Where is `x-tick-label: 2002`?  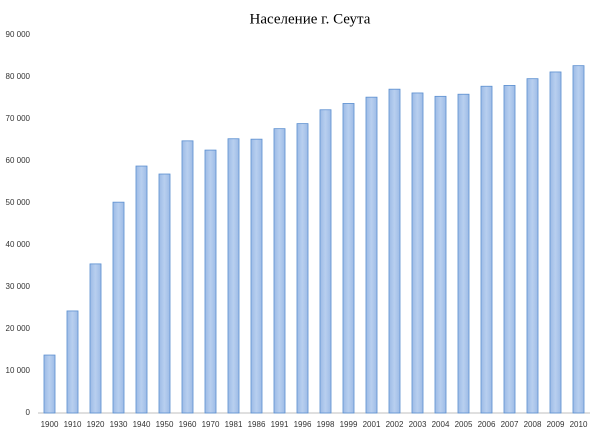 x-tick-label: 2002 is located at coordinates (395, 424).